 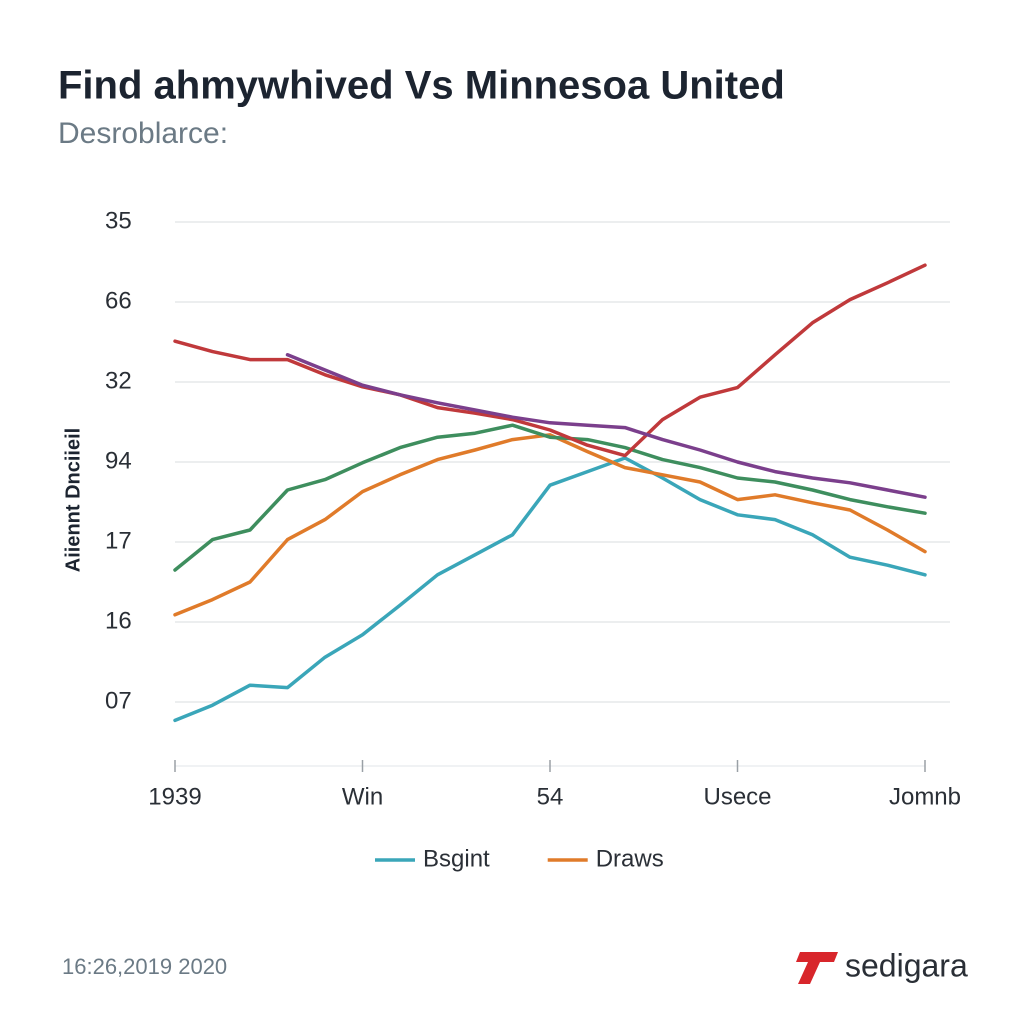 What do you see at coordinates (143, 133) in the screenshot?
I see `chart-subtitle: Desroblarce:` at bounding box center [143, 133].